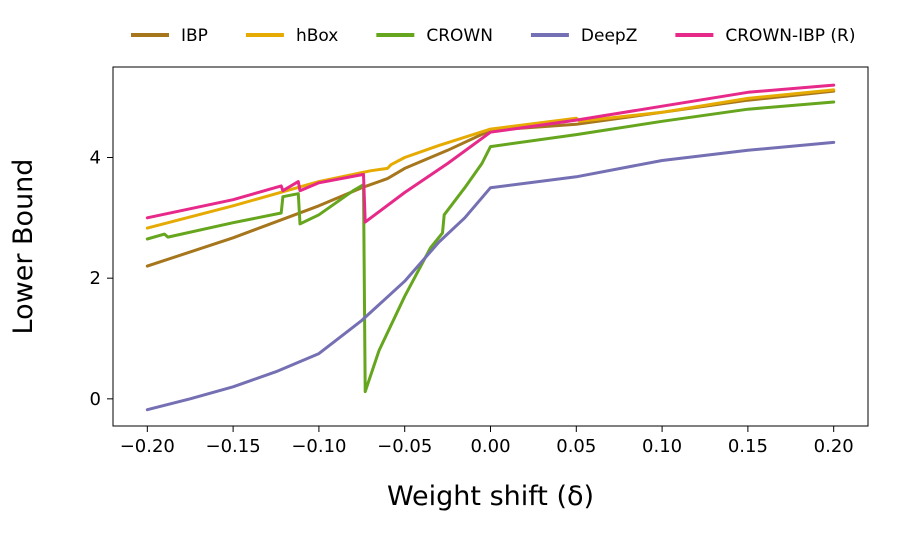 The width and height of the screenshot is (900, 540). I want to click on y-axis: 0 2 4, so click(101, 279).